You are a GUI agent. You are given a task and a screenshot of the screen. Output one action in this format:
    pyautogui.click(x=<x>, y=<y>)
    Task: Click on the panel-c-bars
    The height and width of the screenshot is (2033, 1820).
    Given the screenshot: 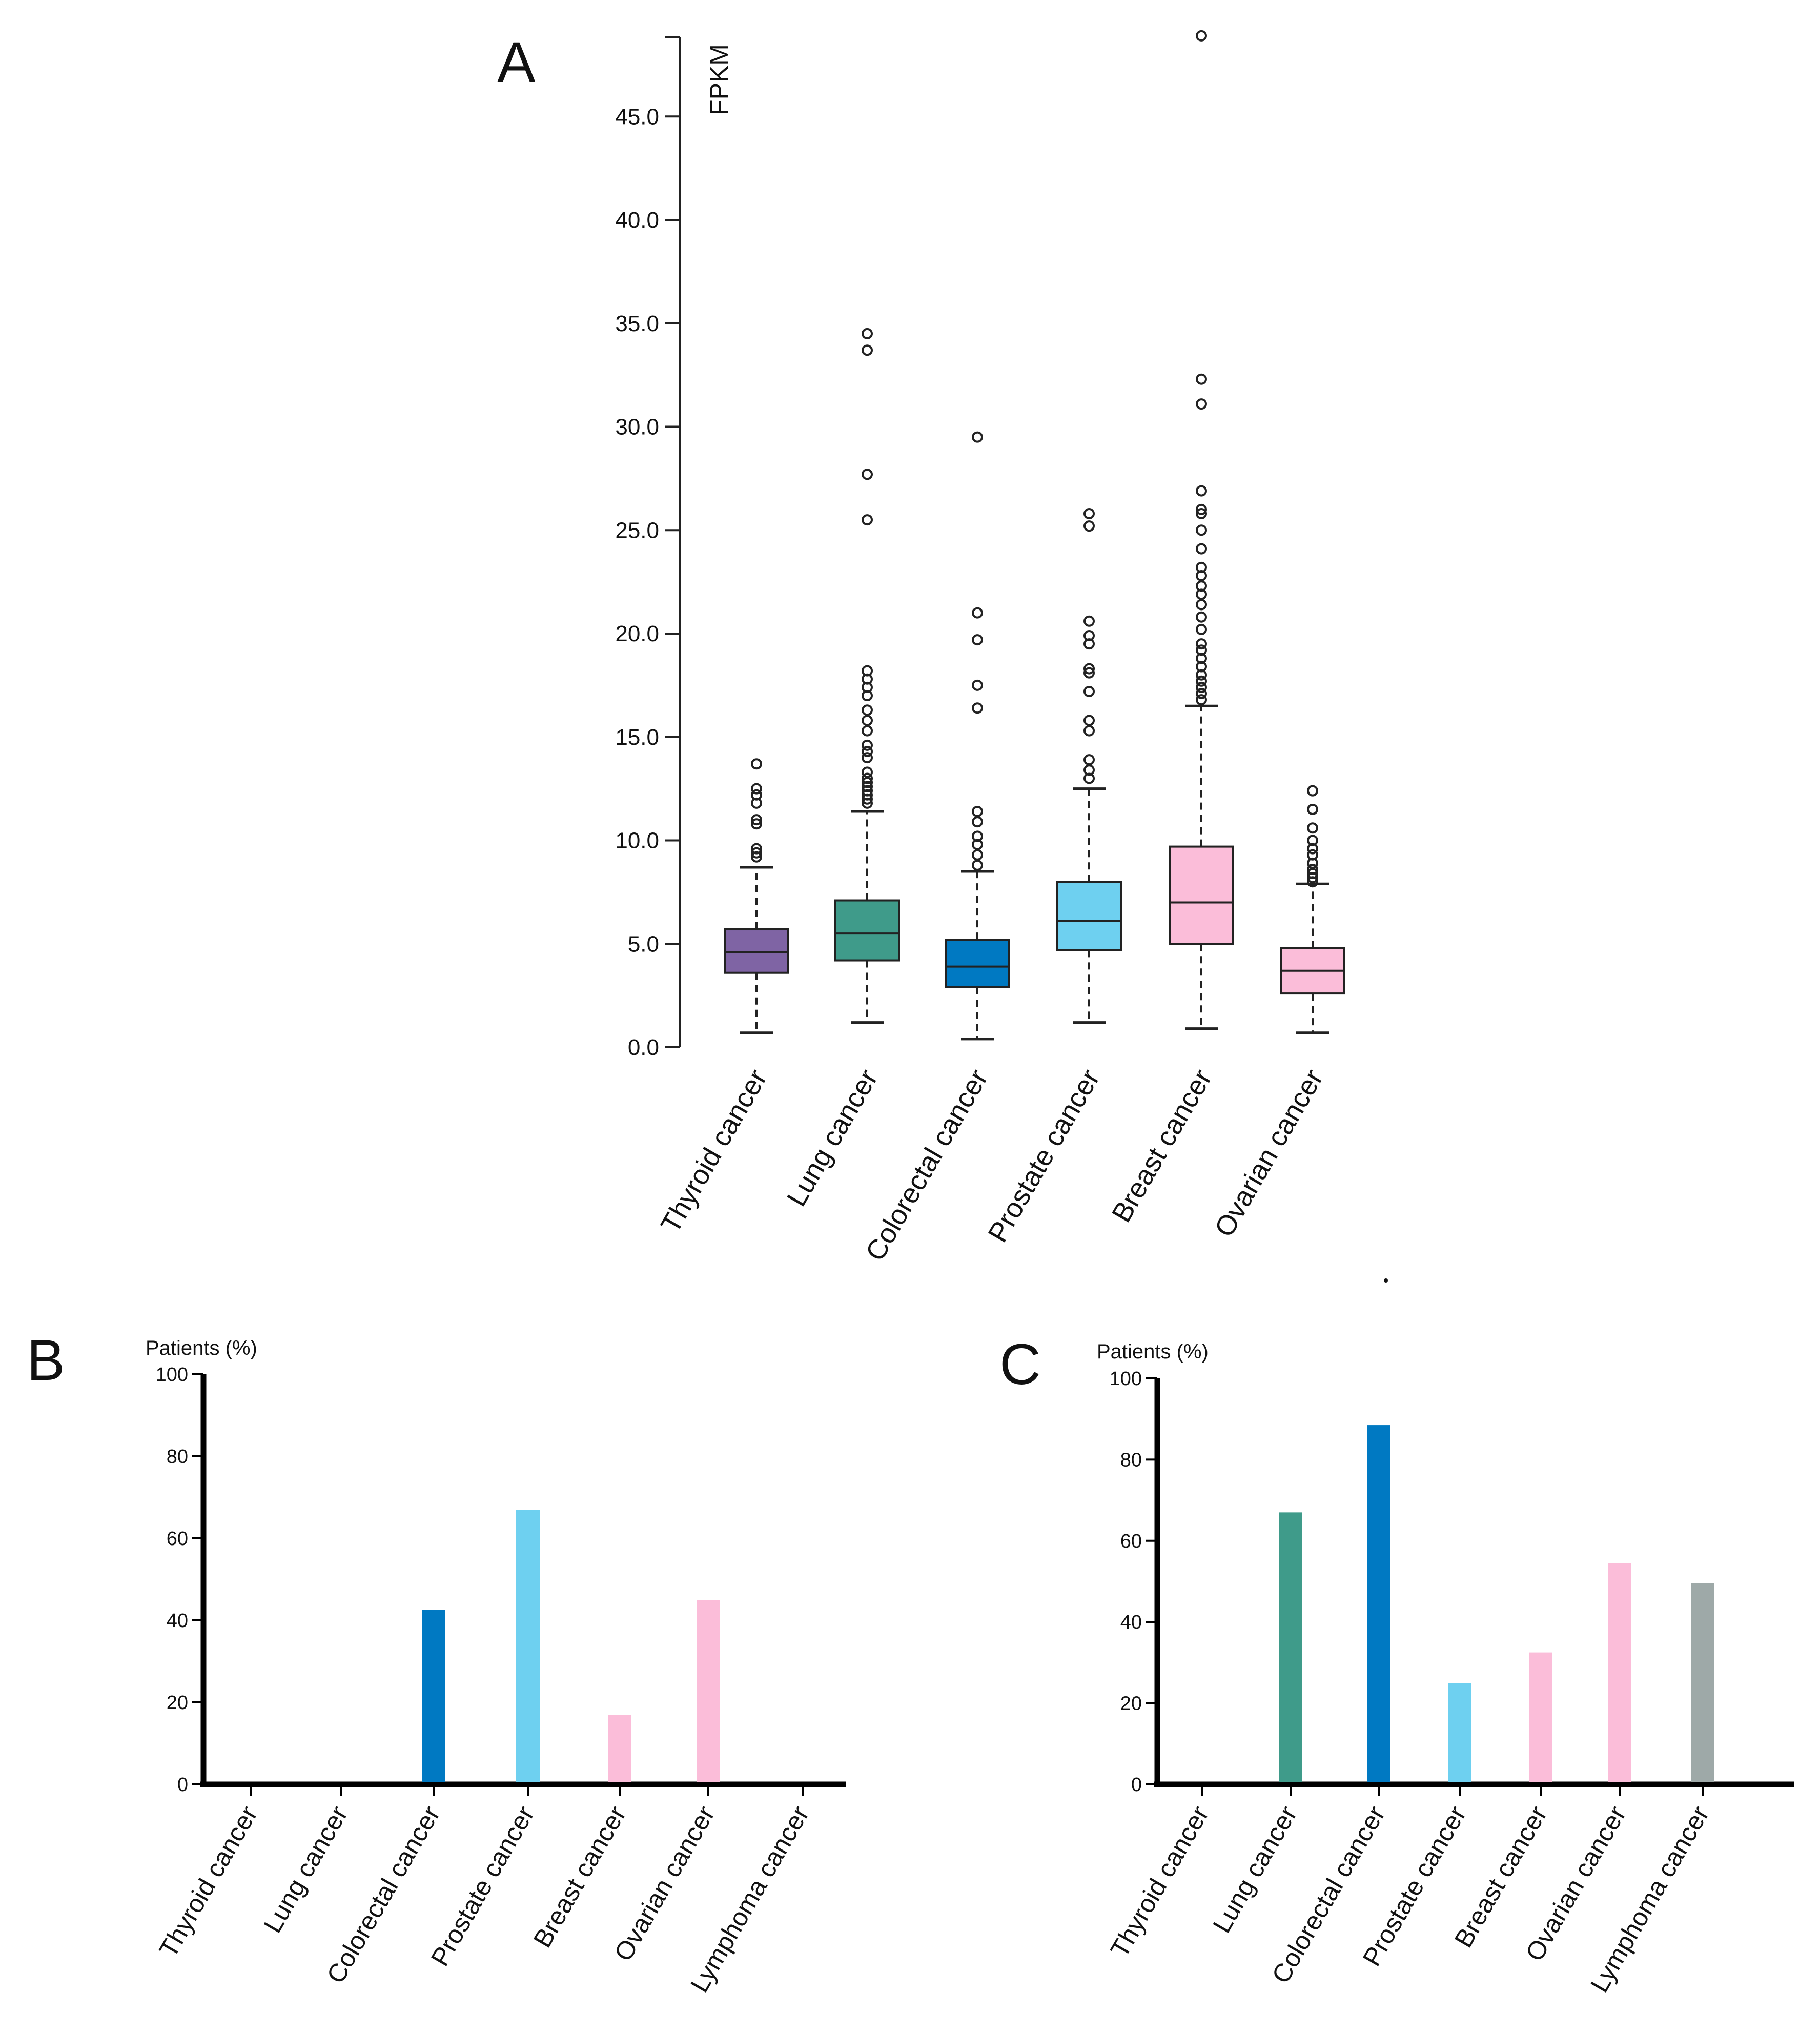 What is the action you would take?
    pyautogui.click(x=1496, y=1603)
    